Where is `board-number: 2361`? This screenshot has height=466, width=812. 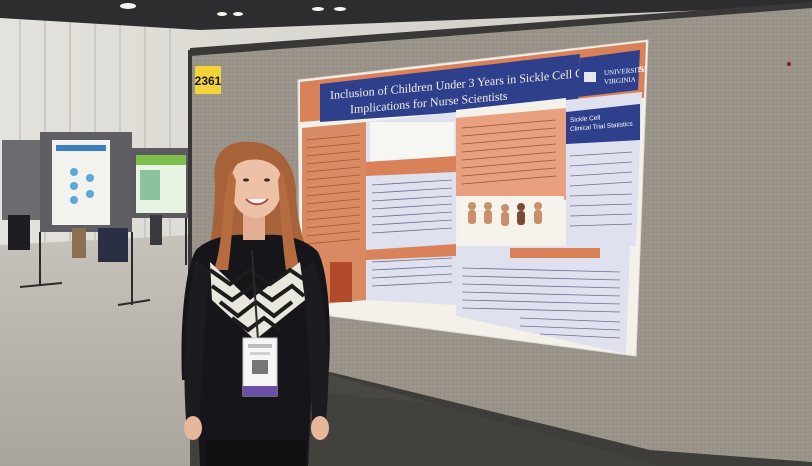 board-number: 2361 is located at coordinates (208, 81).